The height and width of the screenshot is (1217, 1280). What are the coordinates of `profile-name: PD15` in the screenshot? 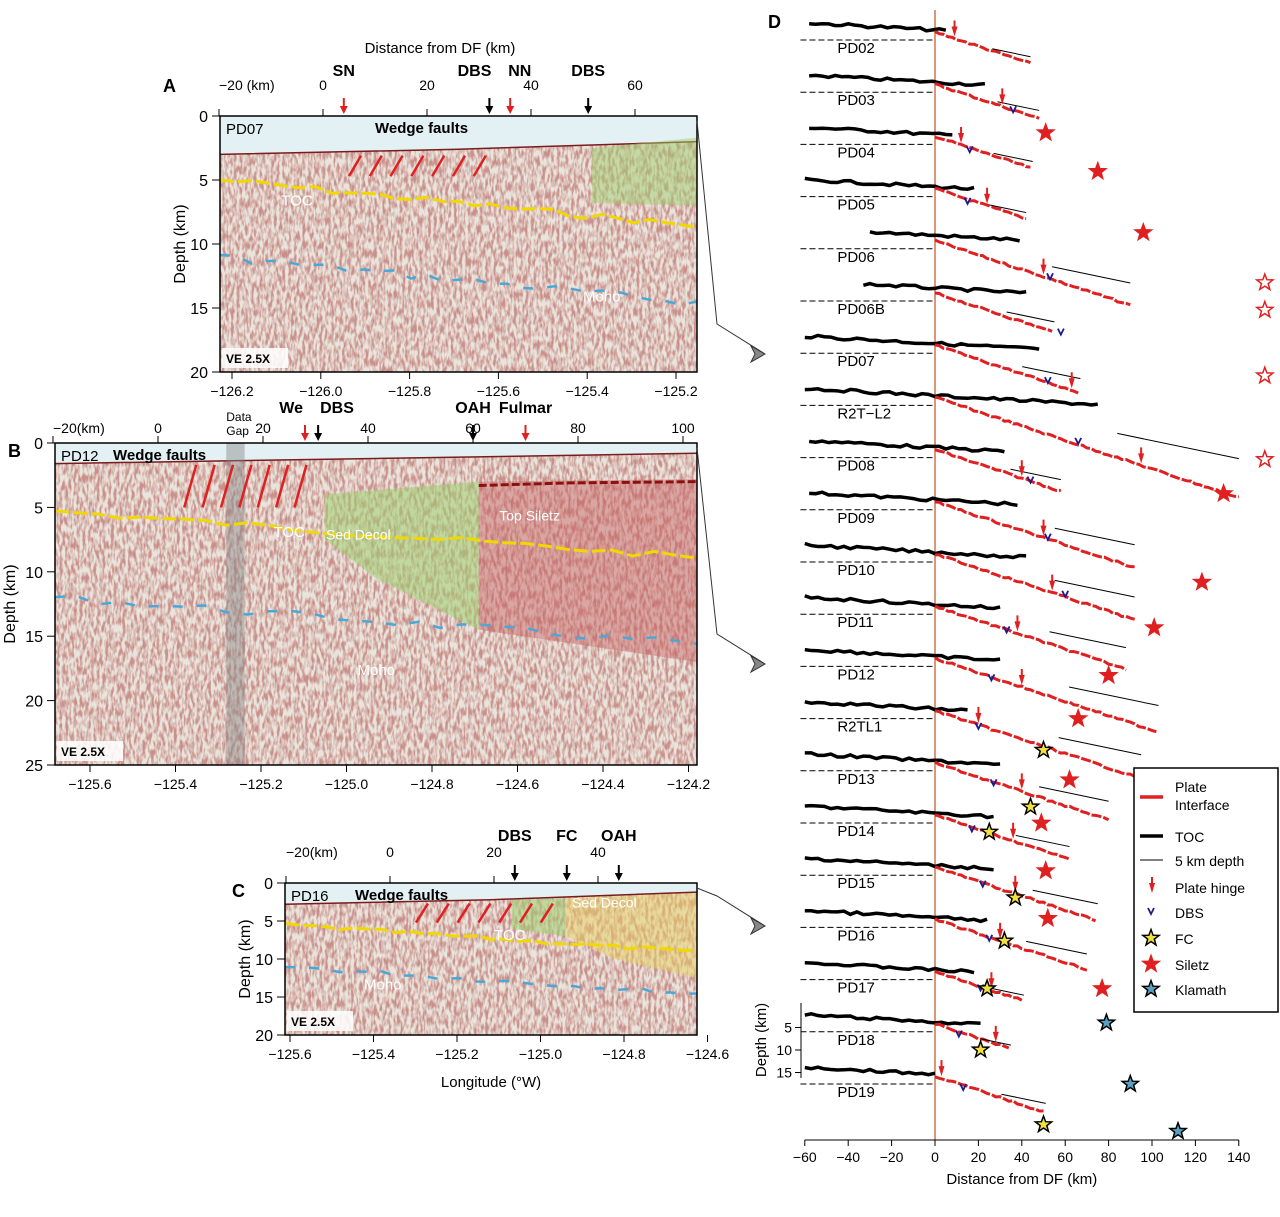 It's located at (856, 883).